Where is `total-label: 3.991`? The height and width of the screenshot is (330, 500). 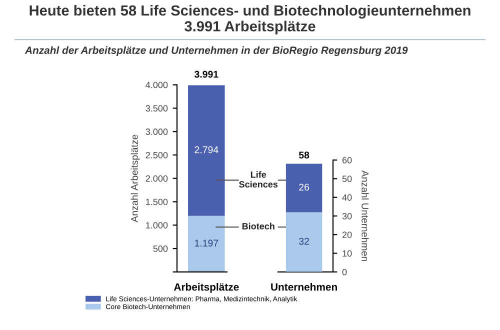 total-label: 3.991 is located at coordinates (206, 74).